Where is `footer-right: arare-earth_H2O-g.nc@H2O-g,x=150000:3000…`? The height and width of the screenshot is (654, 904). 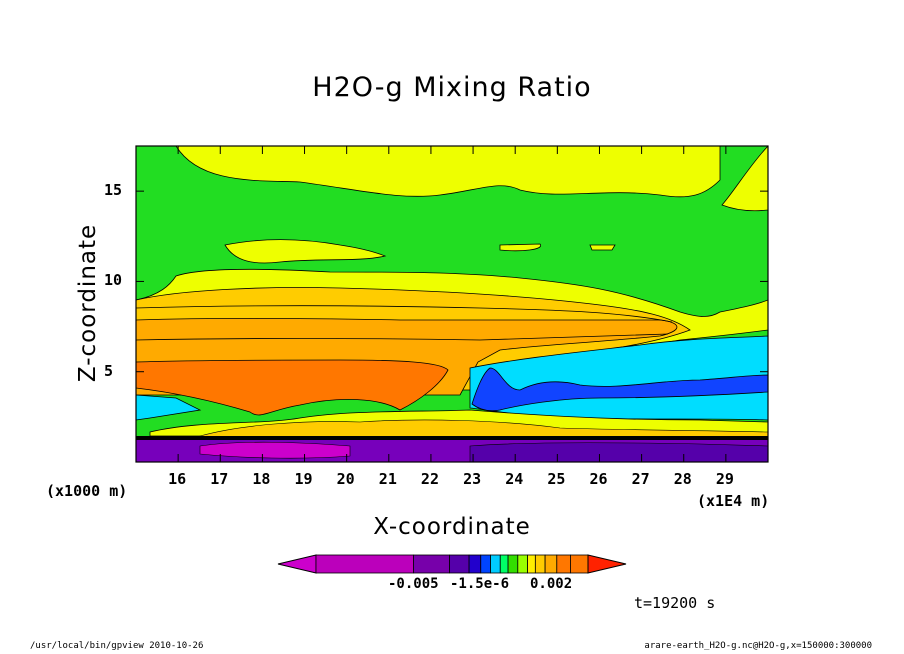
footer-right: arare-earth_H2O-g.nc@H2O-g,x=150000:3000… is located at coordinates (758, 646).